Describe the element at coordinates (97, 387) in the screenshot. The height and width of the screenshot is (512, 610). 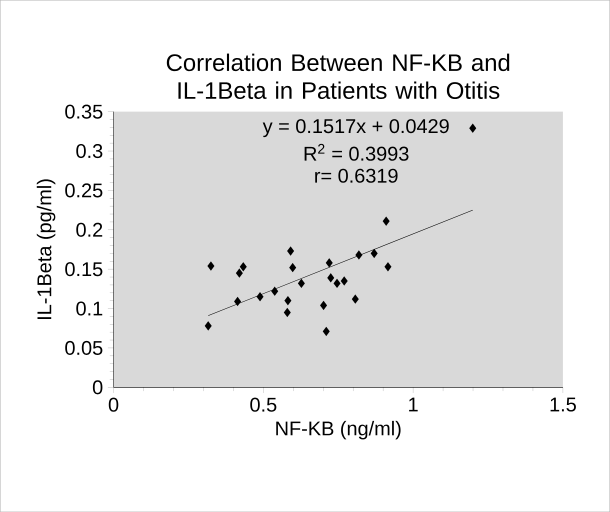
I see `y-tick-label: 0` at that location.